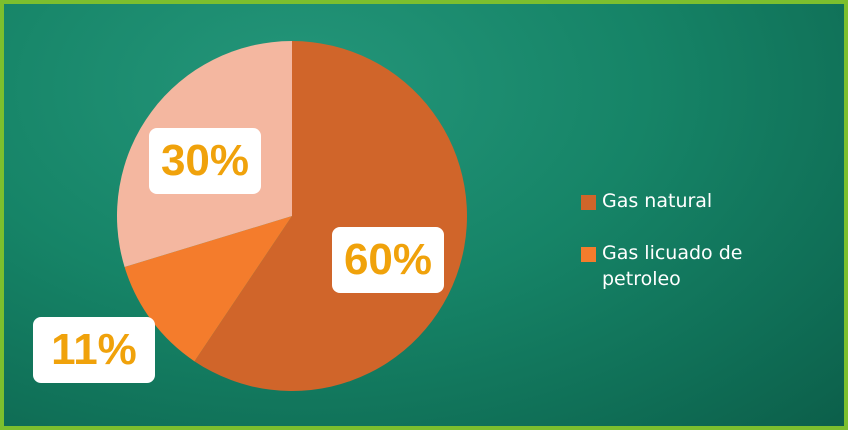 The width and height of the screenshot is (848, 430). I want to click on legend-item-gas-natural: Gas natural, so click(696, 201).